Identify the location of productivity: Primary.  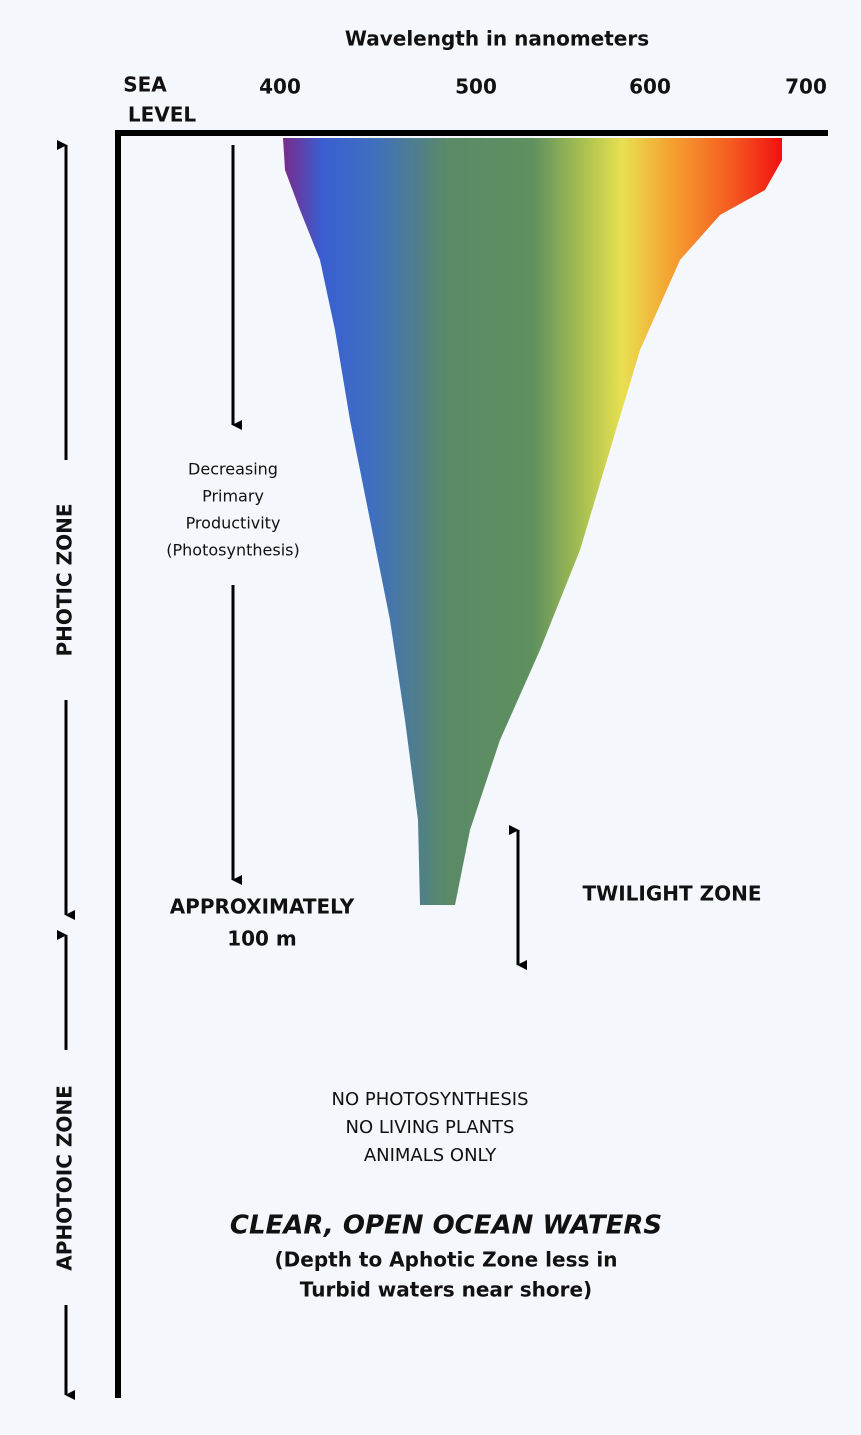
(233, 496).